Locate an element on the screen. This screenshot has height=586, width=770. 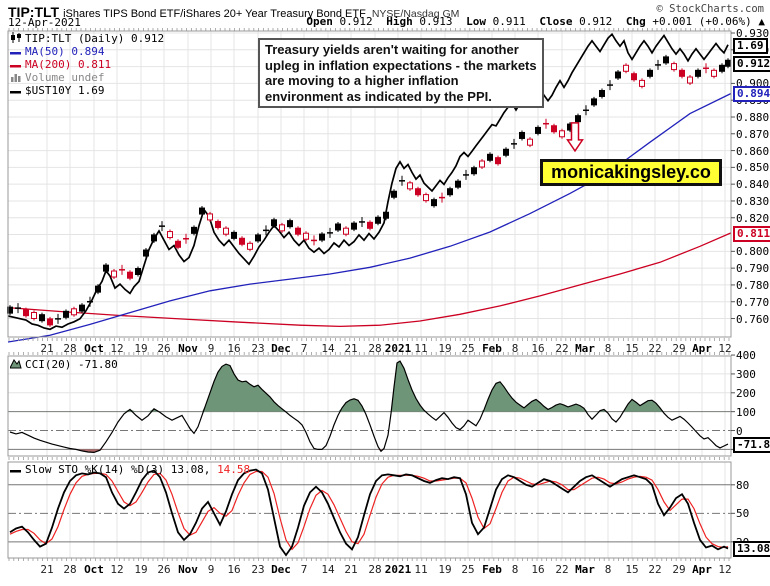
price-callout: 0.894 is located at coordinates (751, 94).